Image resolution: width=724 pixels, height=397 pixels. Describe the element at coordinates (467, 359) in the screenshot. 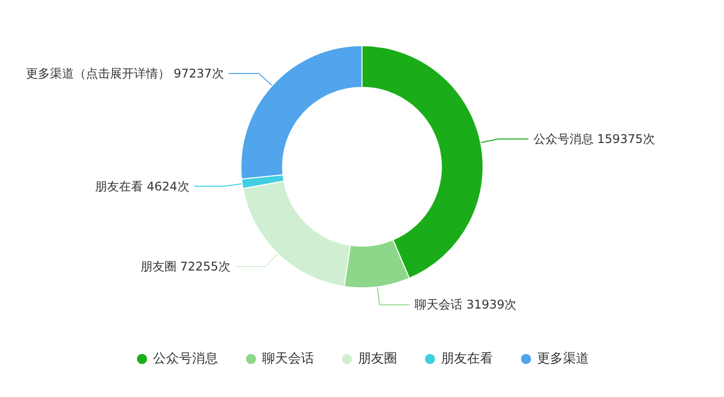

I see `legend-label: 朋友在看` at that location.